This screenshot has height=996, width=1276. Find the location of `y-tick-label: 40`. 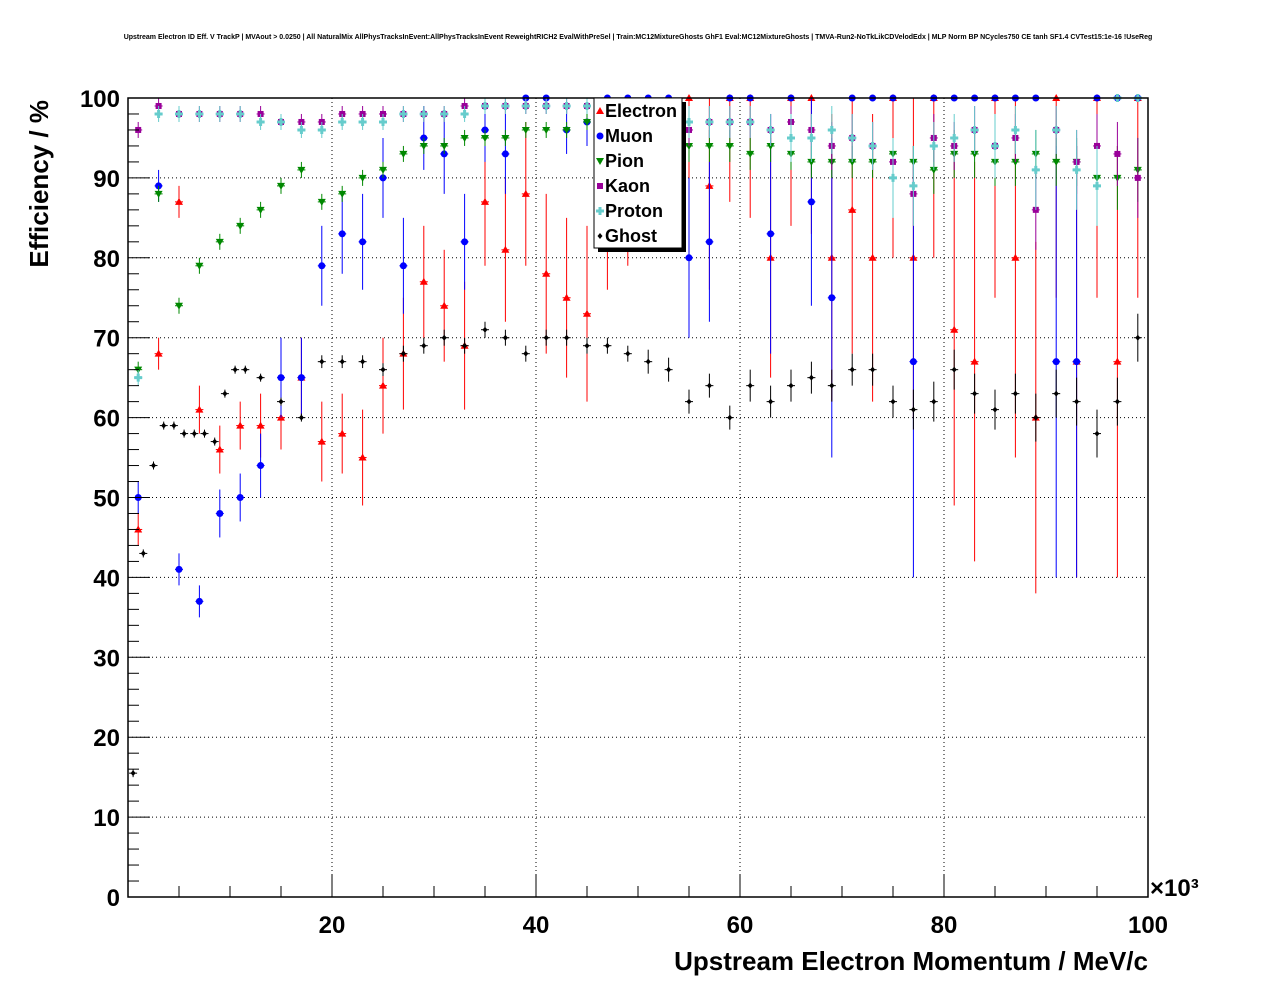

y-tick-label: 40 is located at coordinates (106, 578).